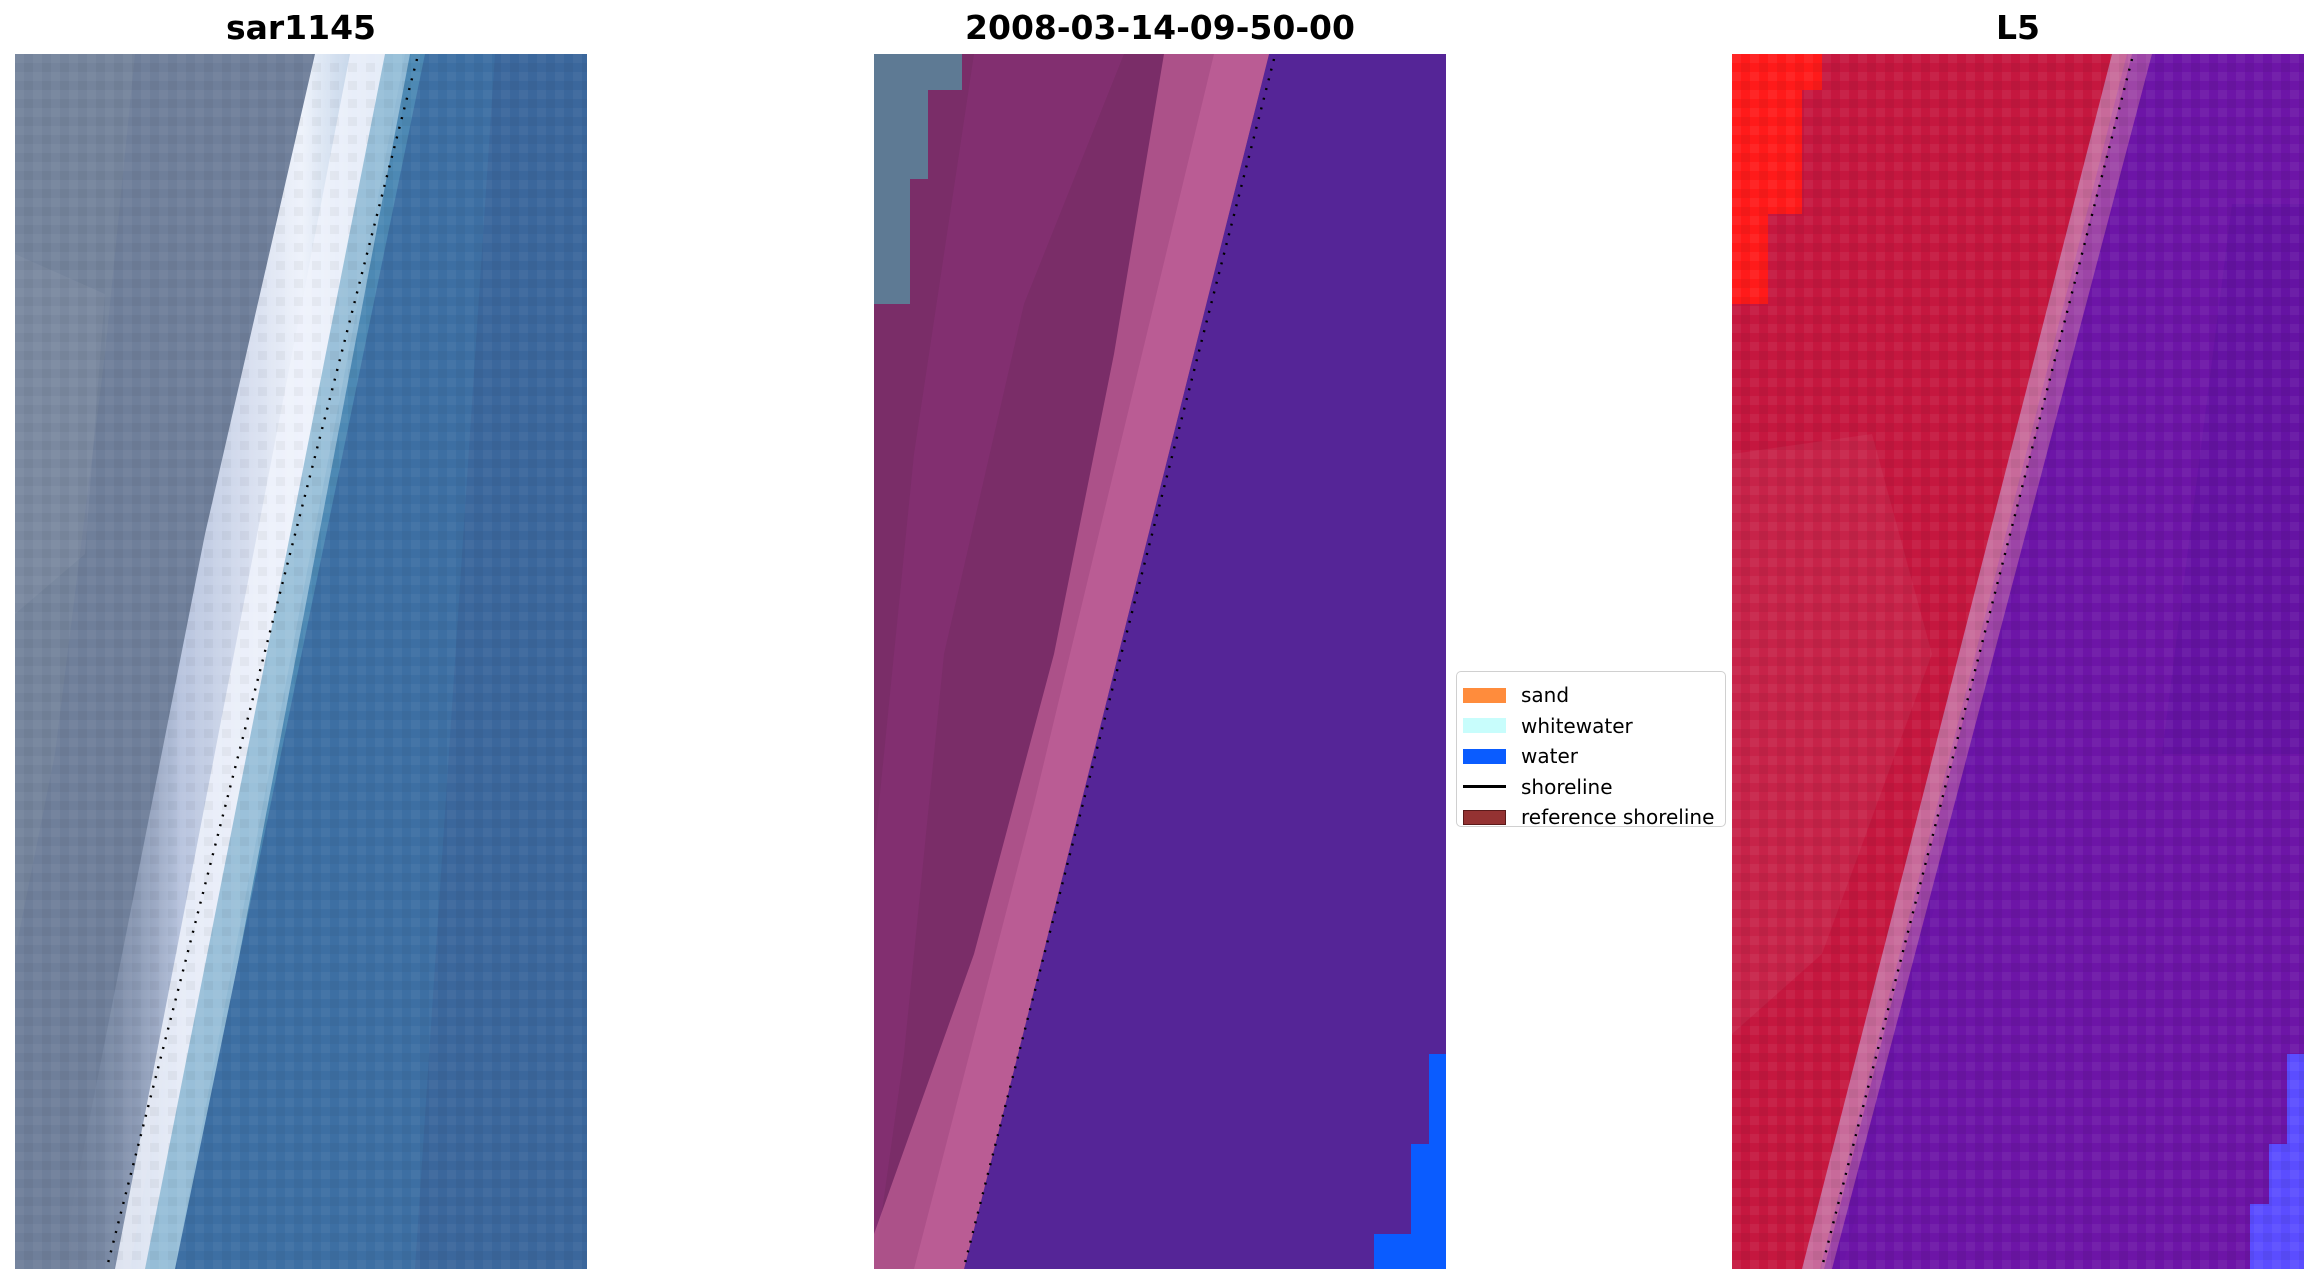 This screenshot has width=2317, height=1283. What do you see at coordinates (1549, 756) in the screenshot?
I see `legend-label: water` at bounding box center [1549, 756].